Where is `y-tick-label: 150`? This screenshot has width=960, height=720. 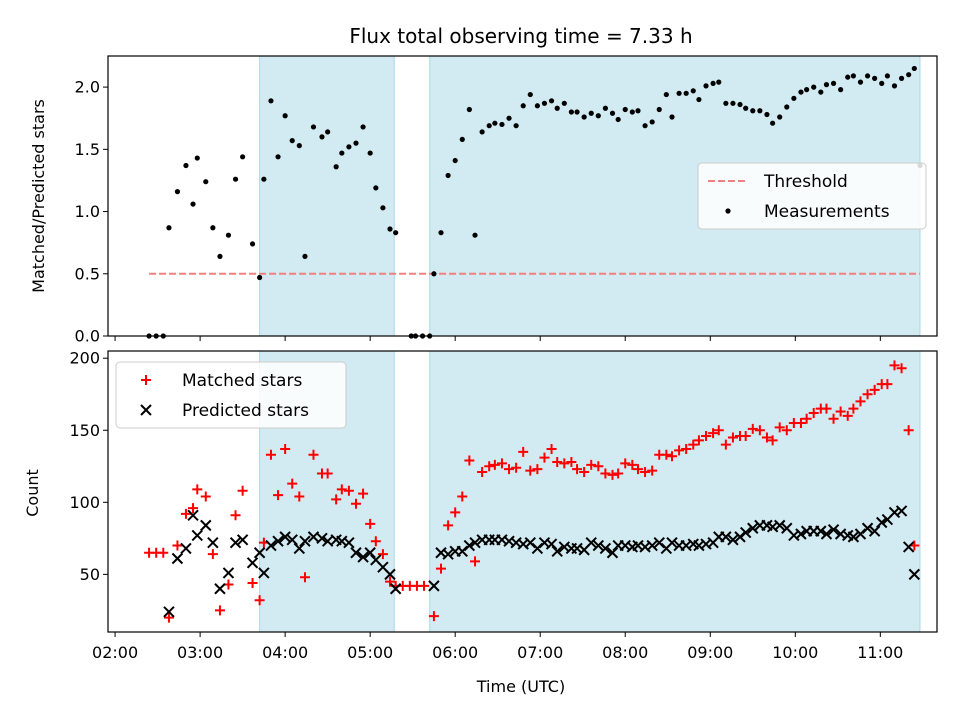
y-tick-label: 150 is located at coordinates (84, 430).